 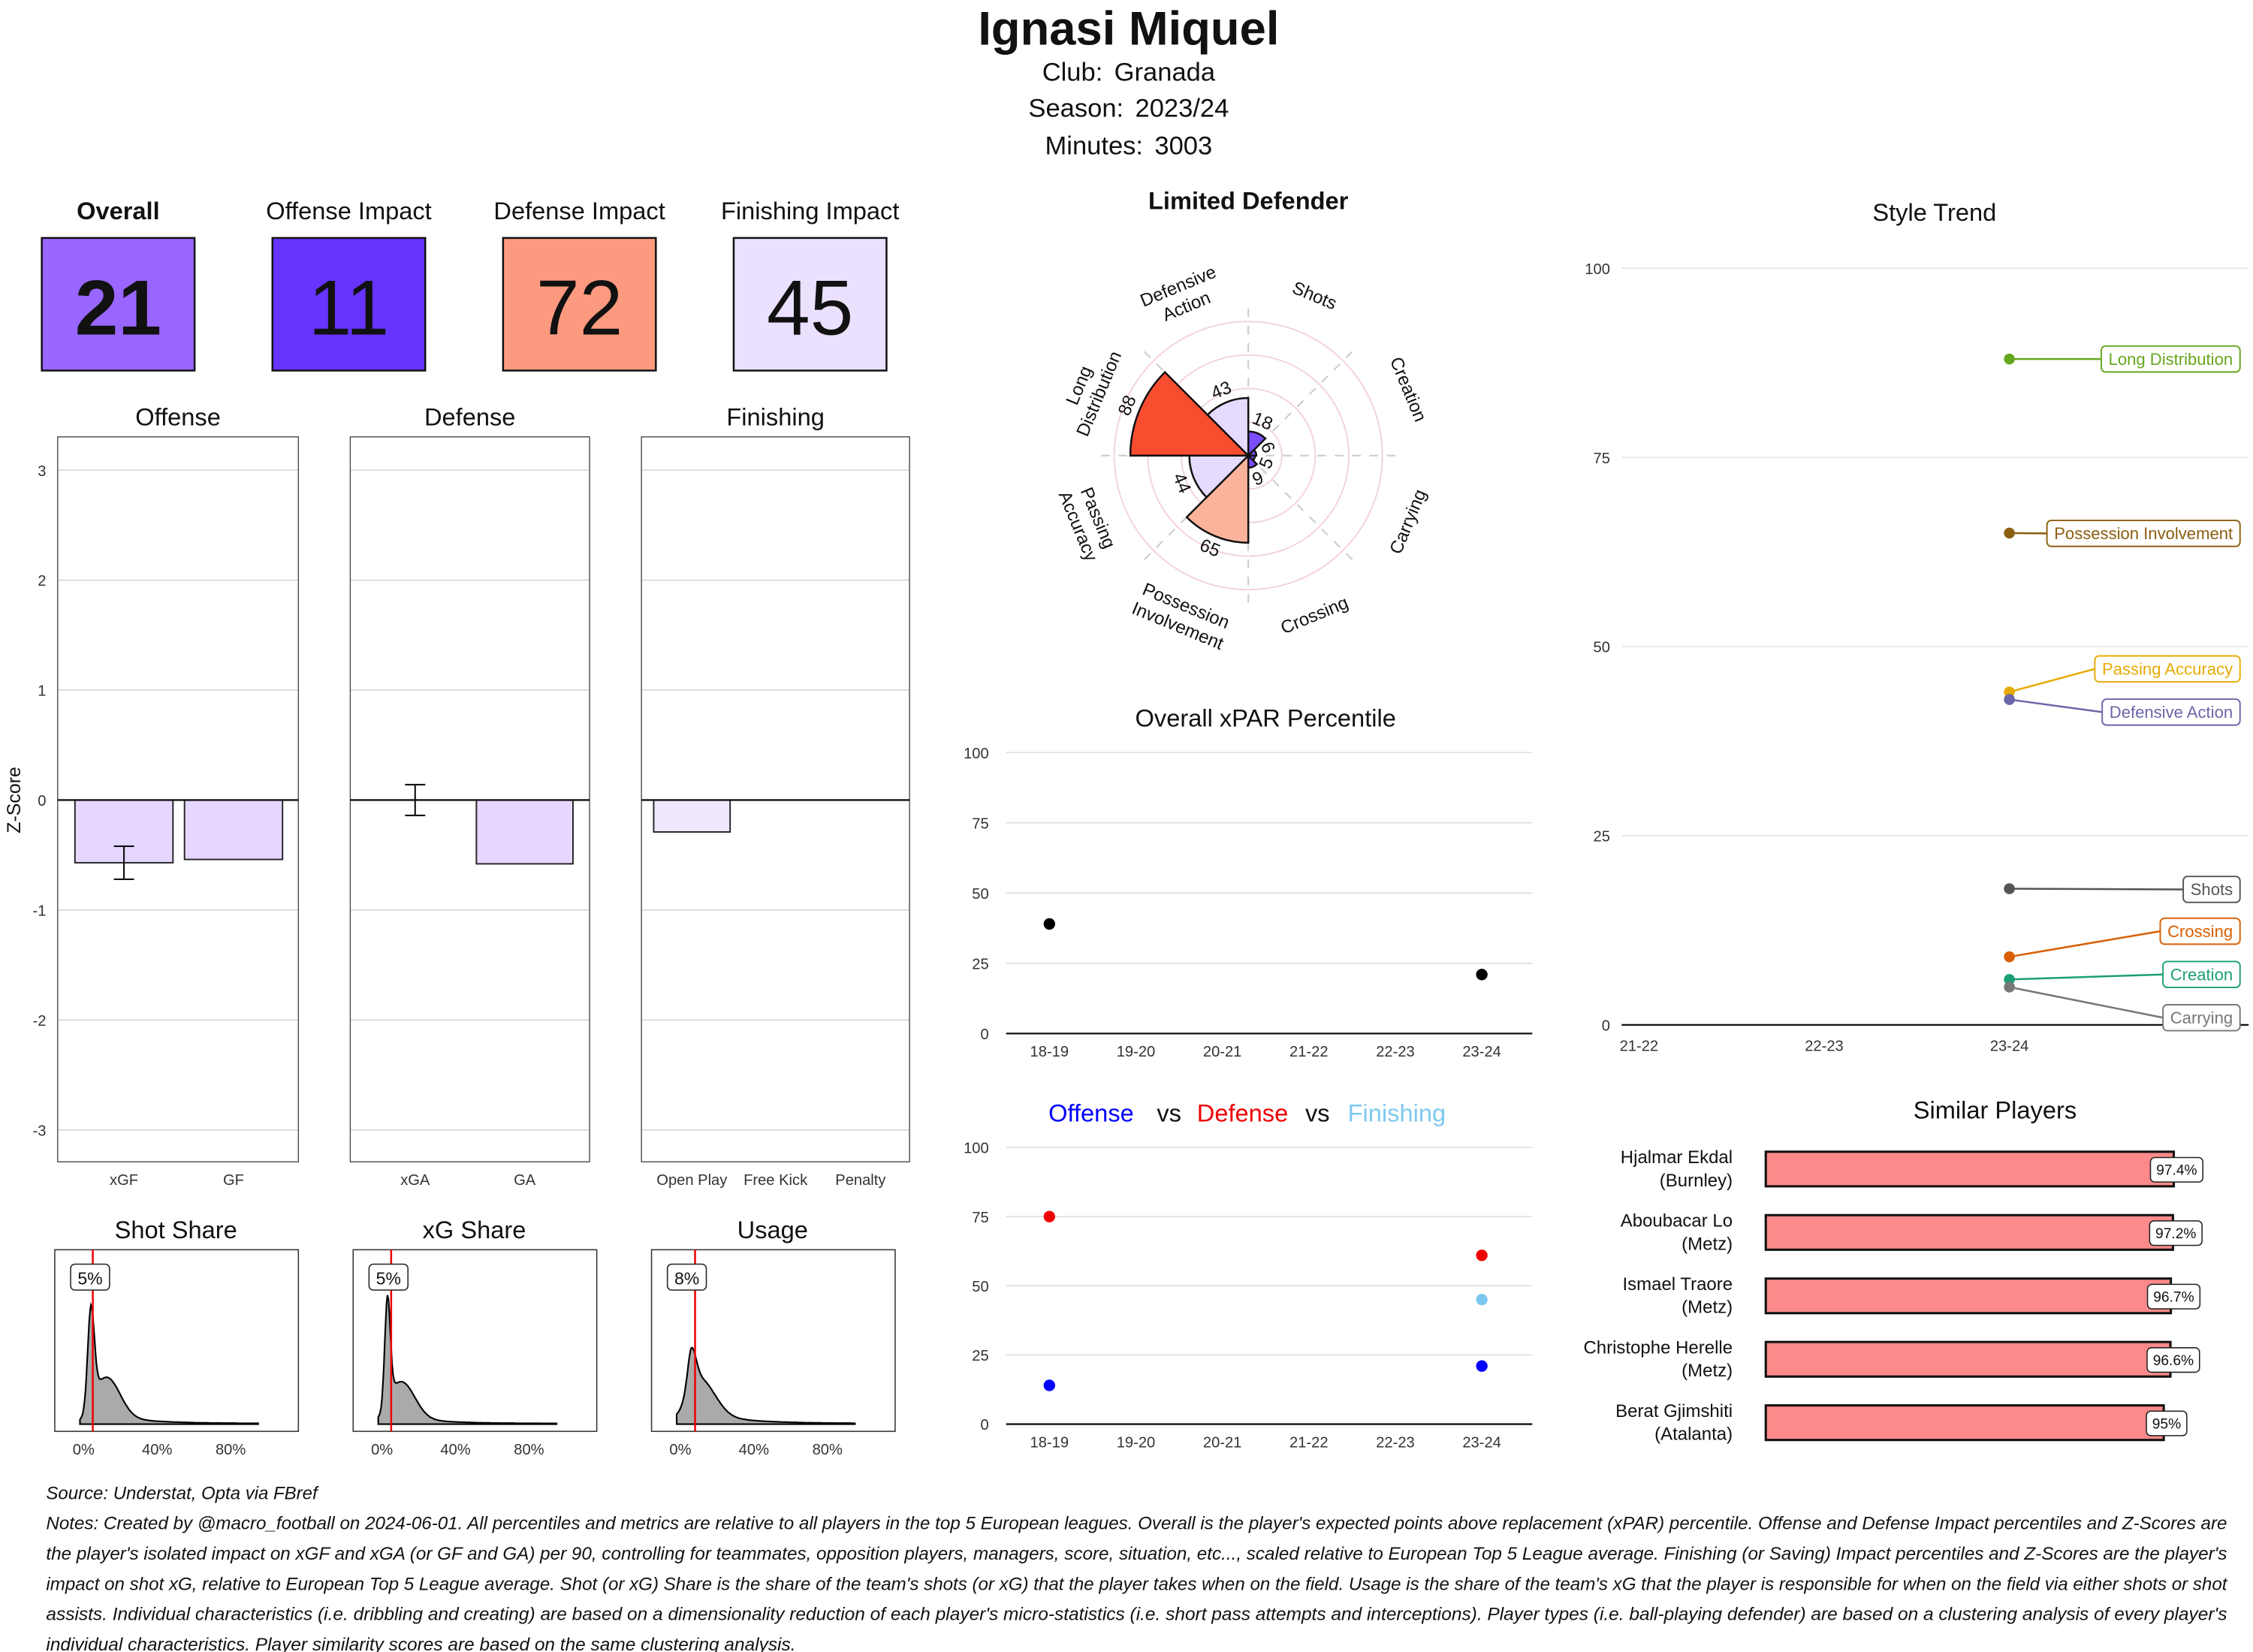 What do you see at coordinates (2122, 676) in the screenshot?
I see `trend-series-passing-accuracy: Passing Accuracy` at bounding box center [2122, 676].